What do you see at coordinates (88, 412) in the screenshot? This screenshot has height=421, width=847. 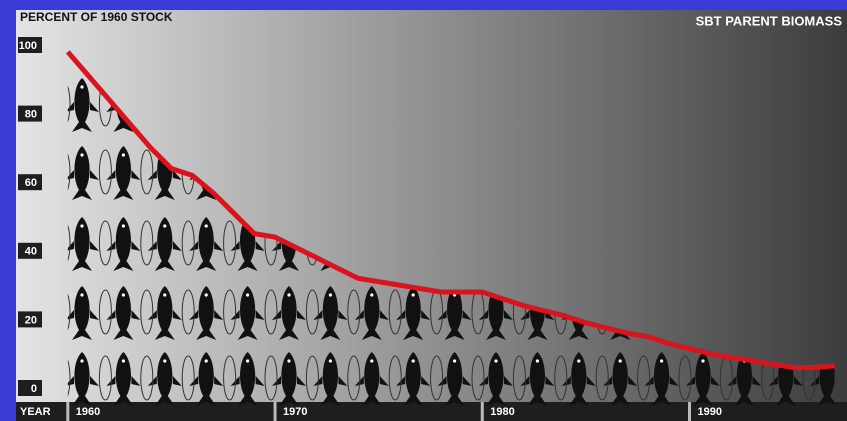 I see `x-tick-label: 1960` at bounding box center [88, 412].